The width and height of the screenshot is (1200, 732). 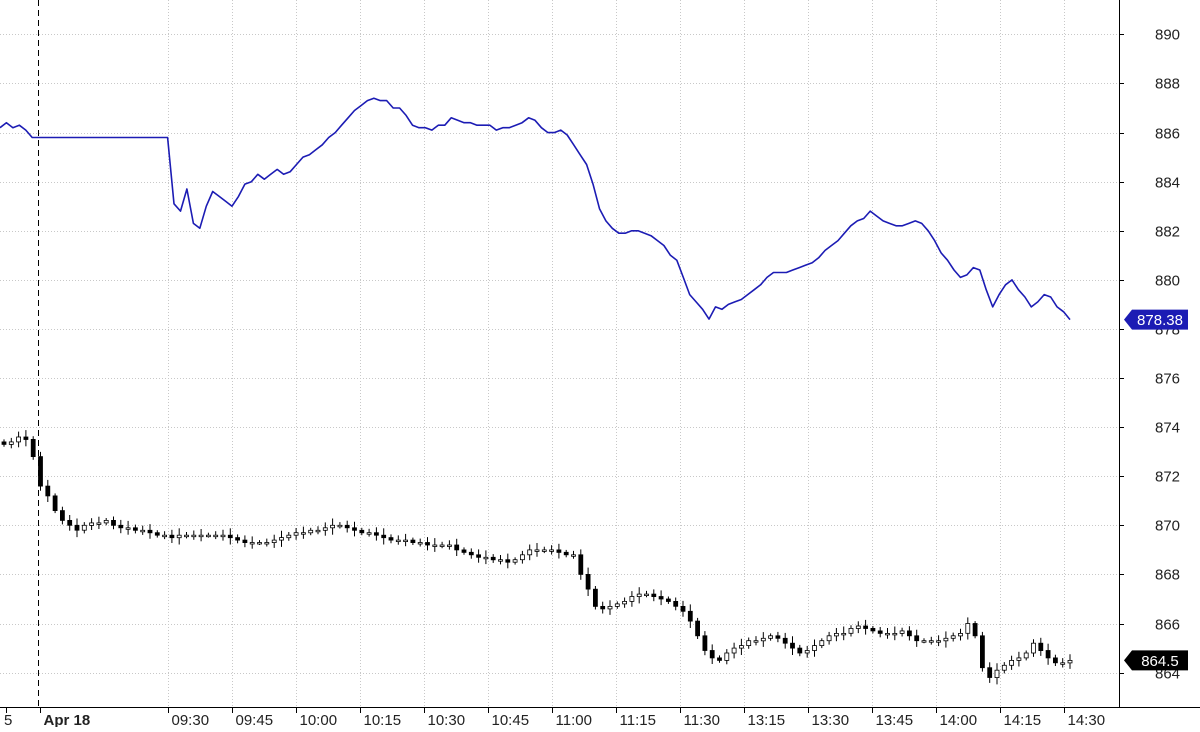 I want to click on y-tick-label: 870, so click(x=1167, y=526).